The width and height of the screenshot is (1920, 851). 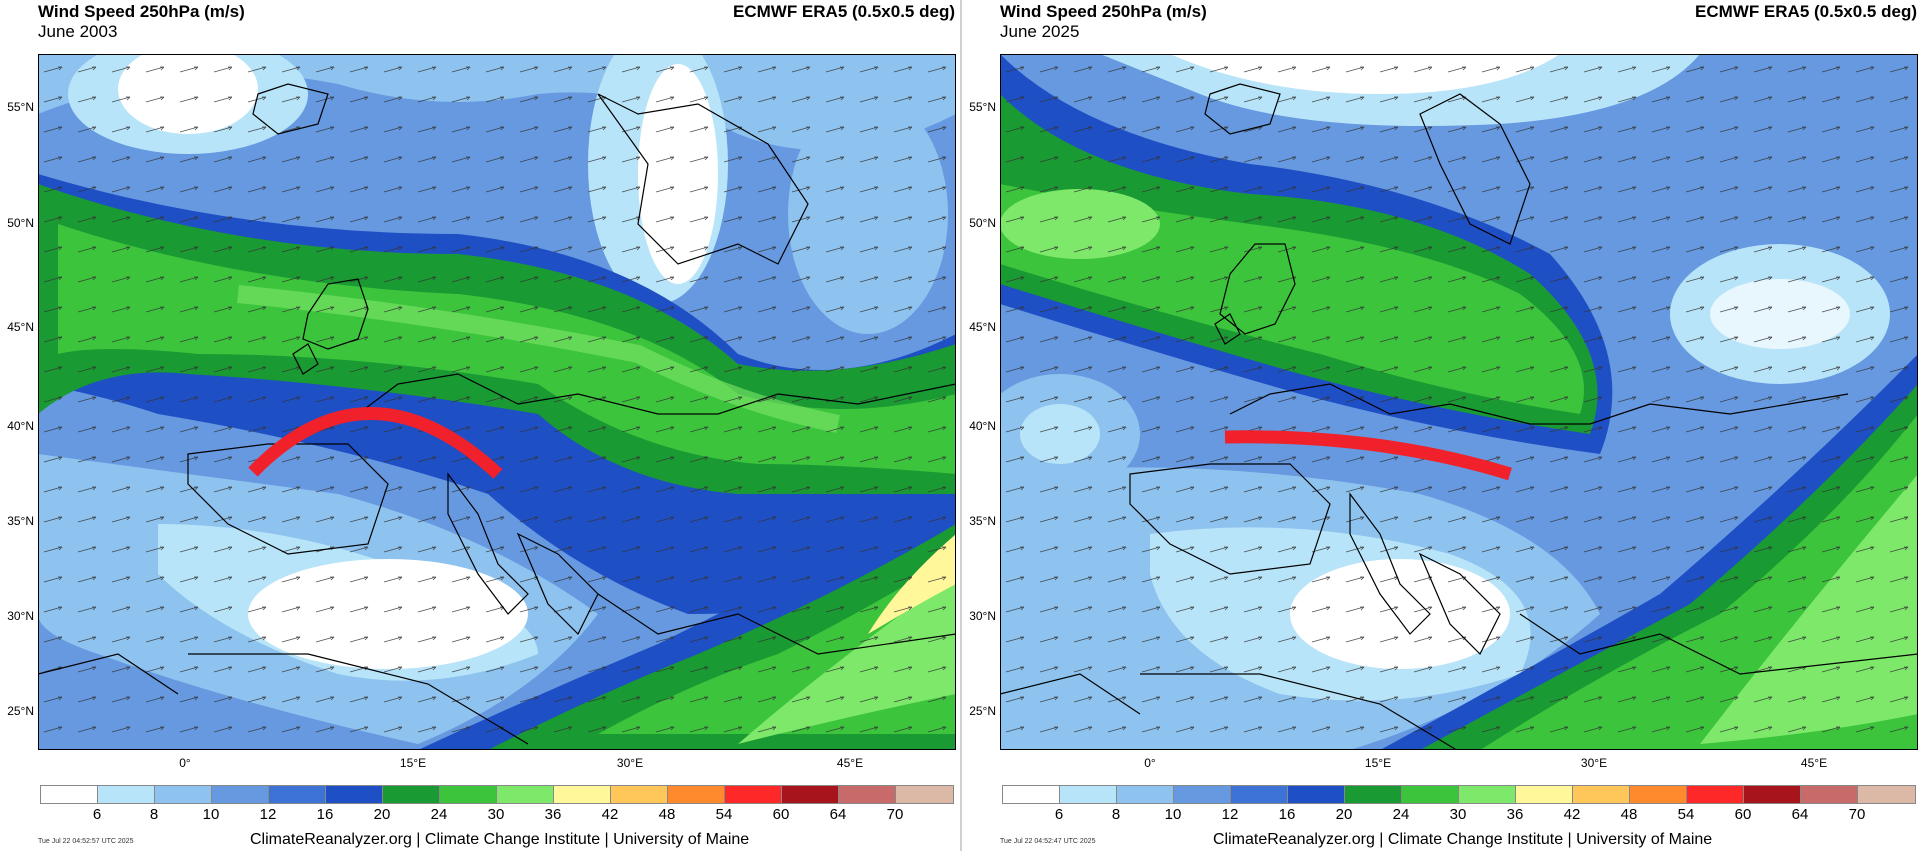 I want to click on colorbar-tick-label: 12, so click(x=268, y=814).